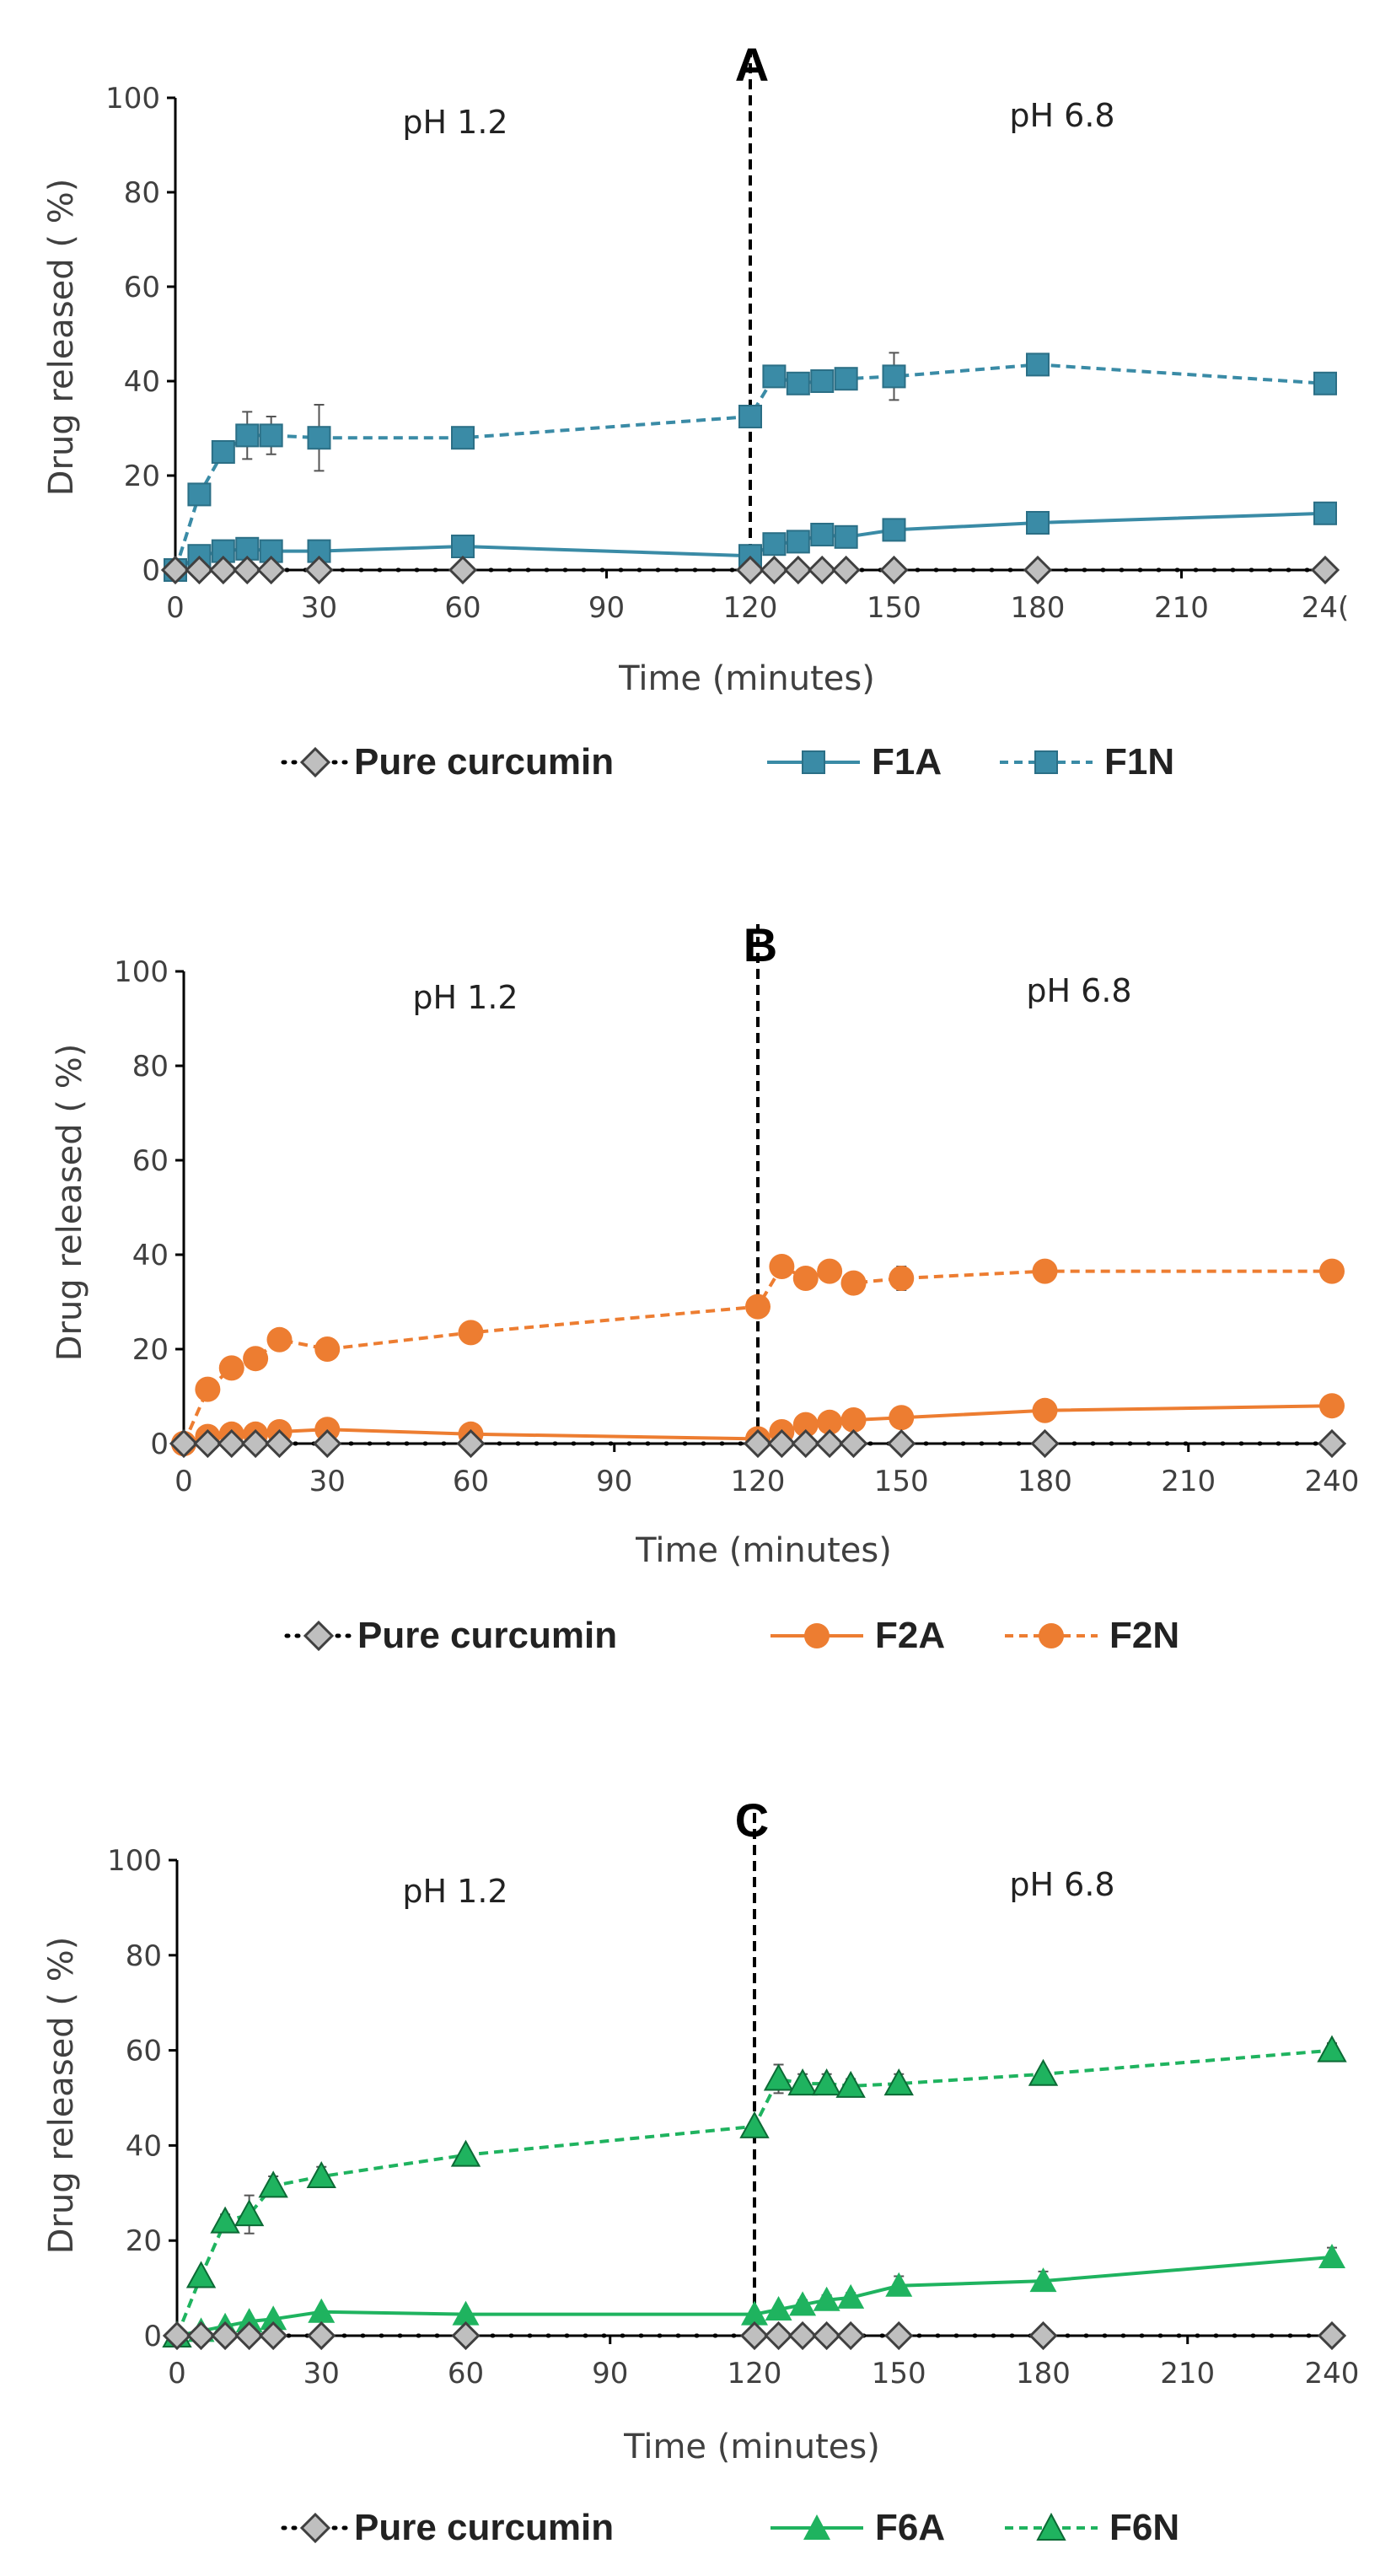  What do you see at coordinates (141, 972) in the screenshot?
I see `y-tick-label: 100` at bounding box center [141, 972].